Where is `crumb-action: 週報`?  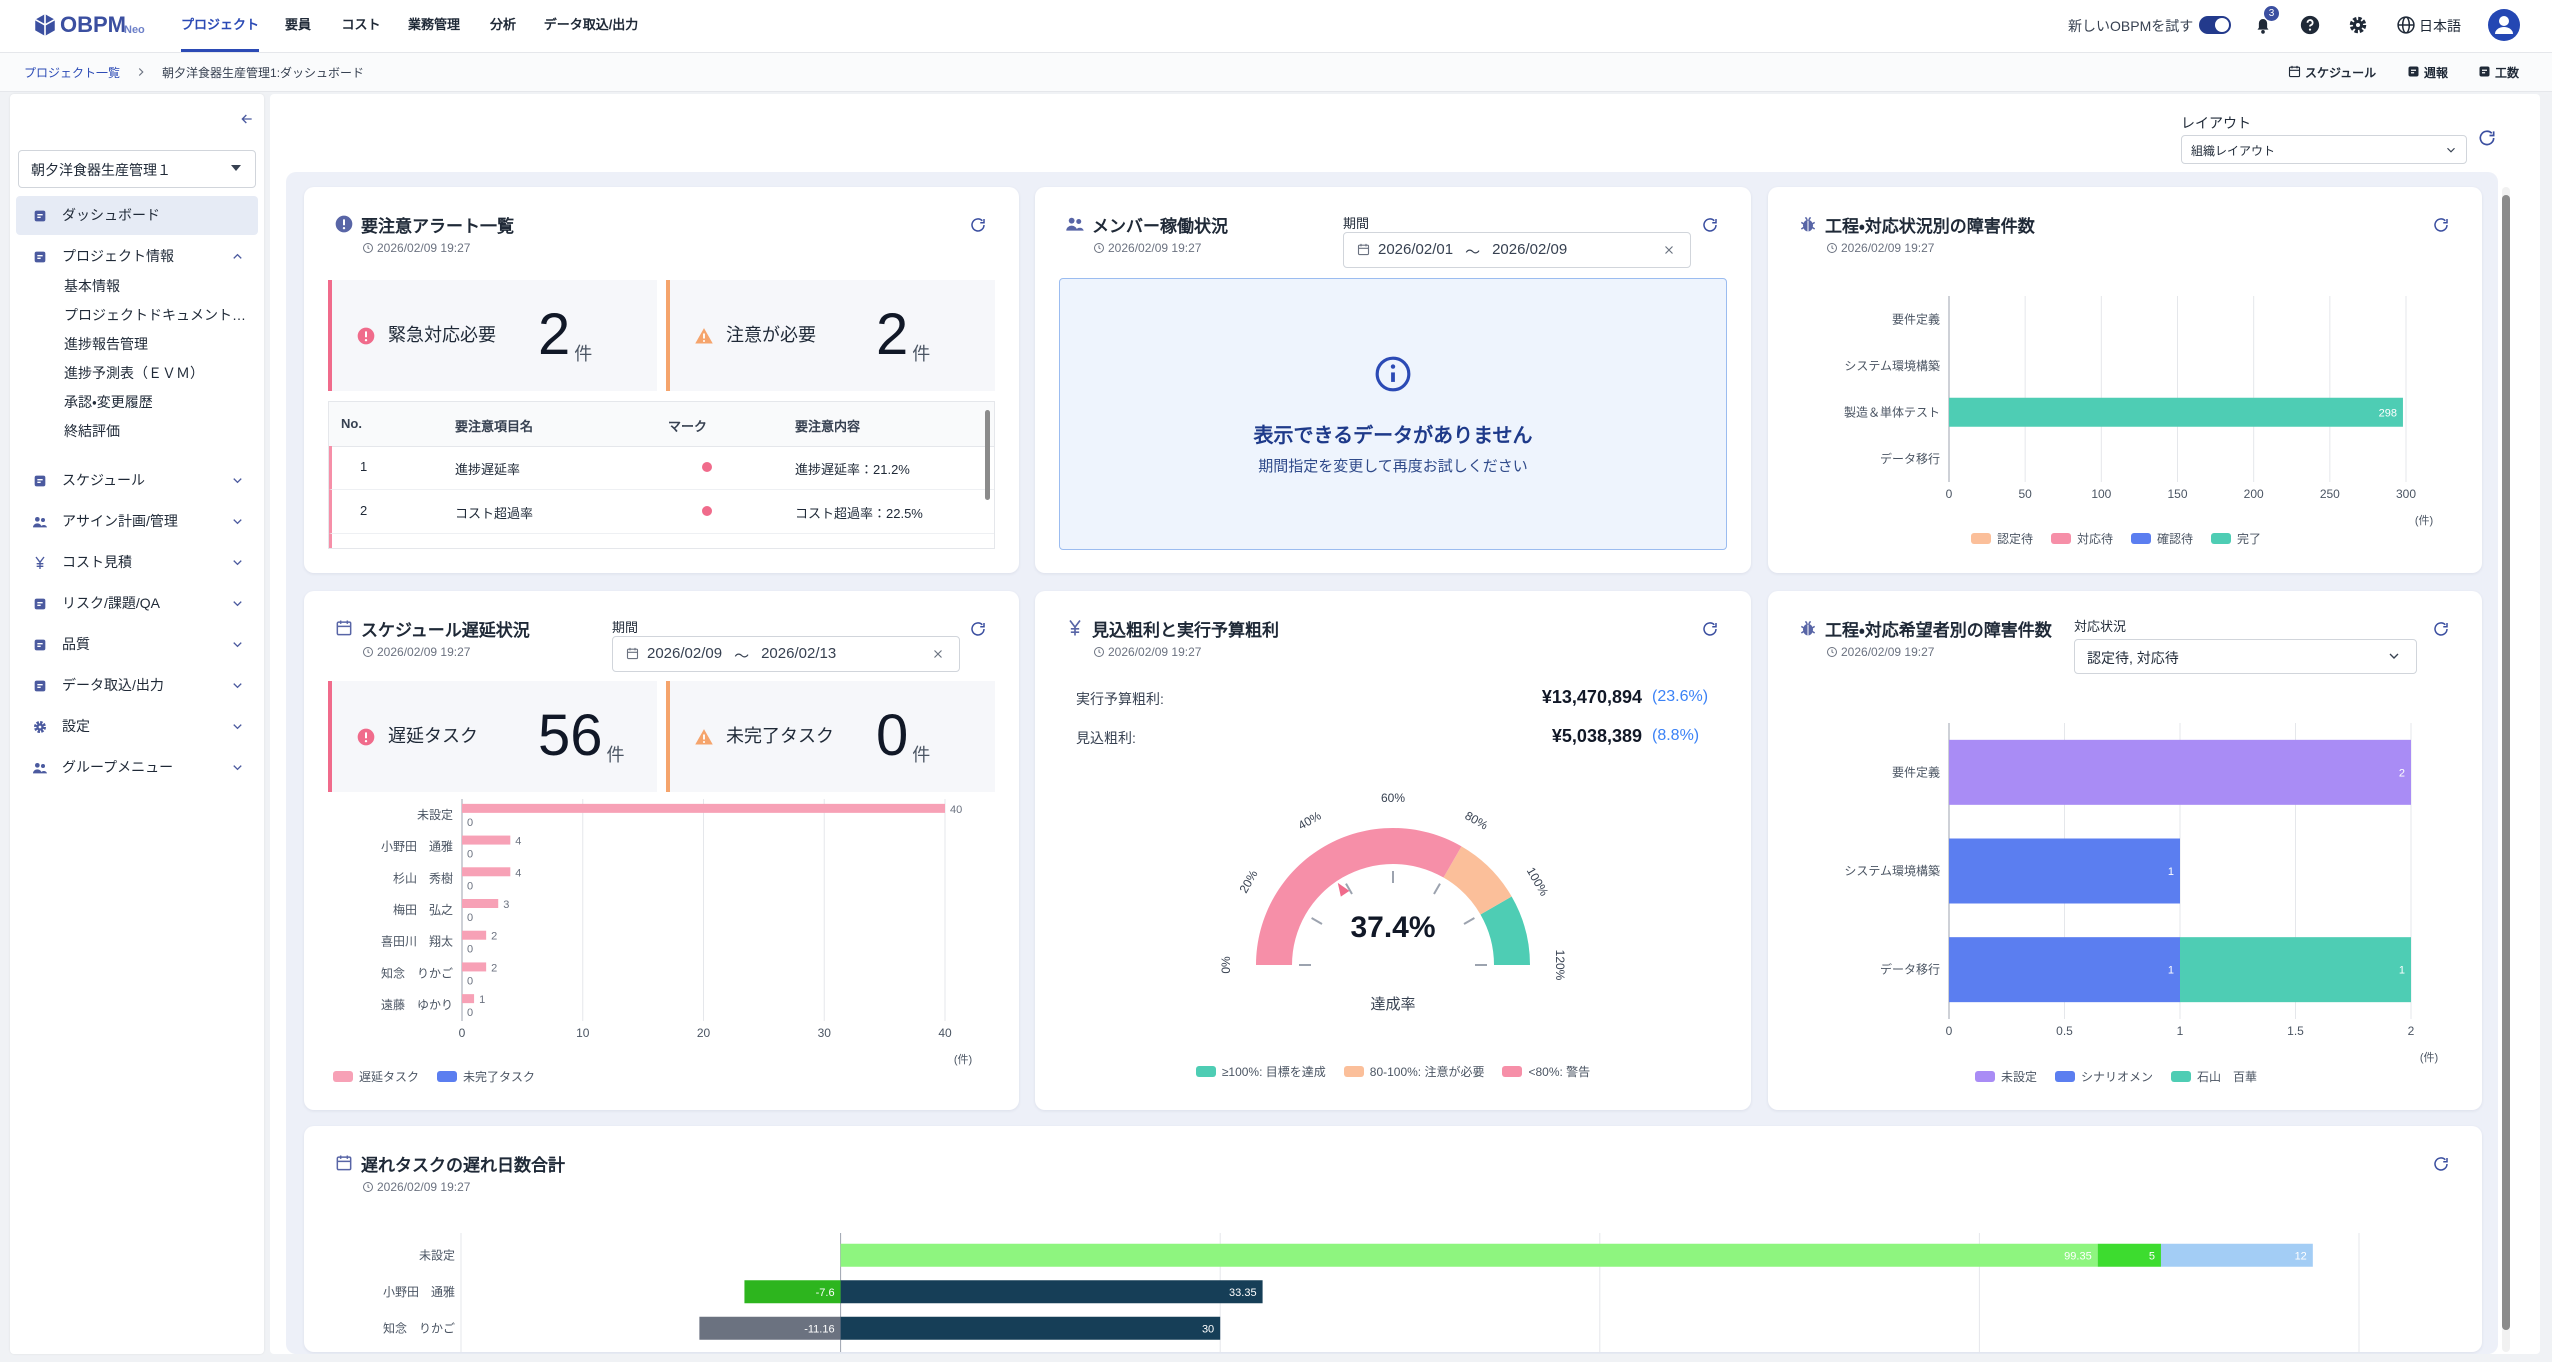 crumb-action: 週報 is located at coordinates (2436, 73).